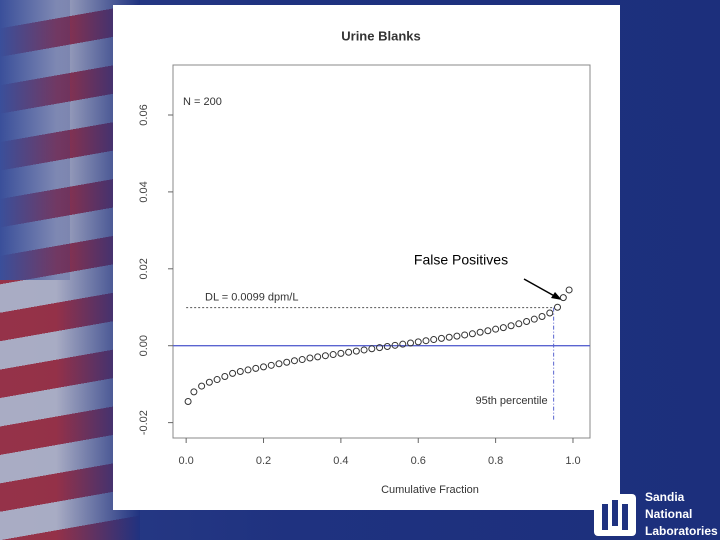 The width and height of the screenshot is (720, 540). What do you see at coordinates (144, 422) in the screenshot?
I see `y-tick-label: -0.02` at bounding box center [144, 422].